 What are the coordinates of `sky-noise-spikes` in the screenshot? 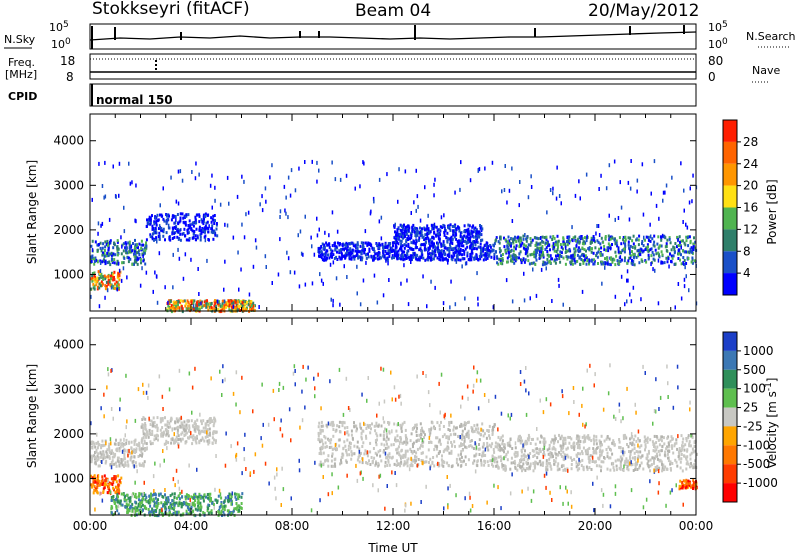 It's located at (388, 37).